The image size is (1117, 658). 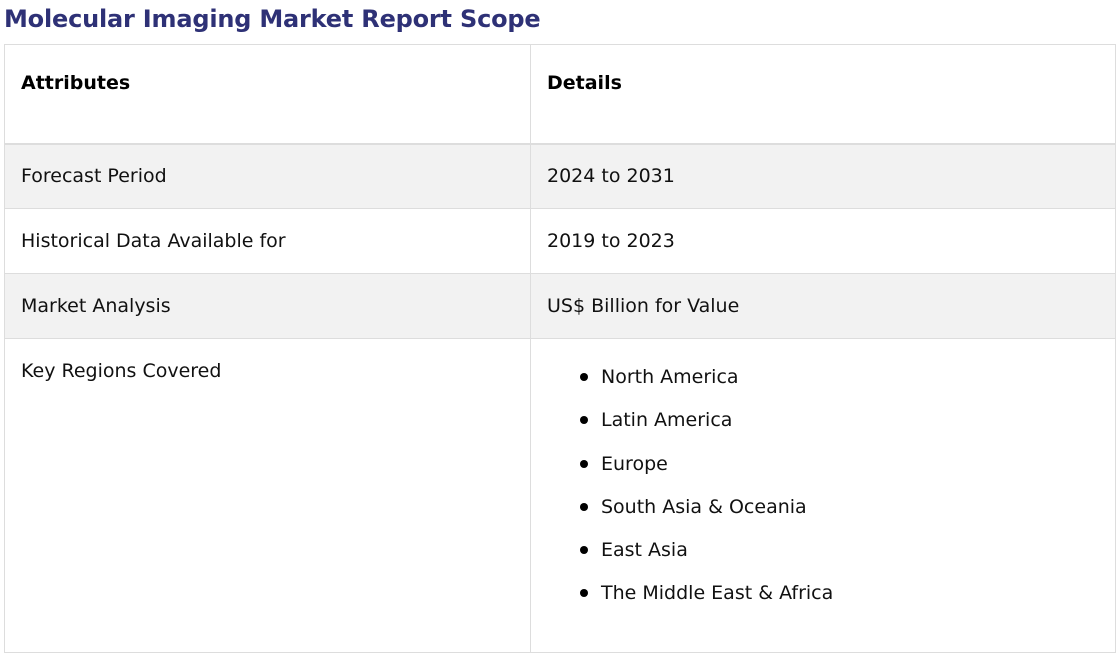 What do you see at coordinates (267, 176) in the screenshot?
I see `attribute-cell: Forecast Period` at bounding box center [267, 176].